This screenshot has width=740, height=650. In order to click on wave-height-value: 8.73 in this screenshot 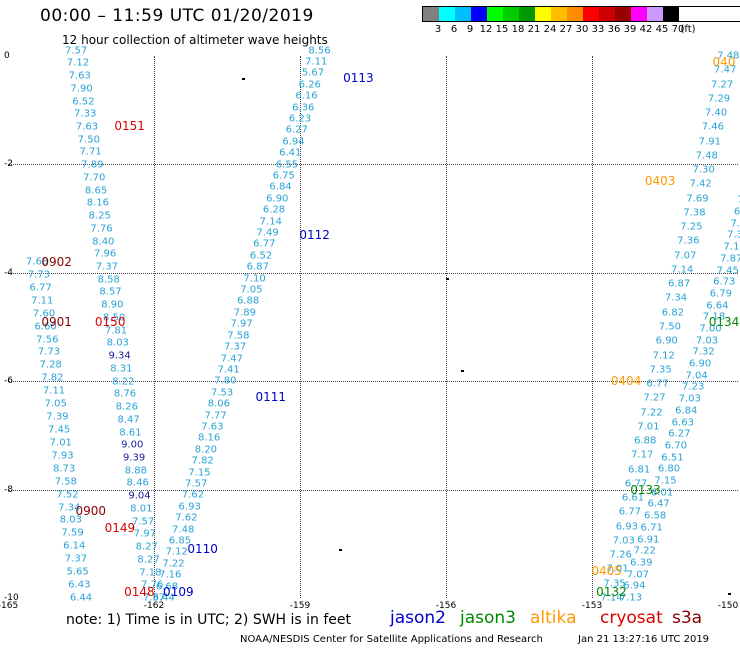, I will do `click(64, 469)`.